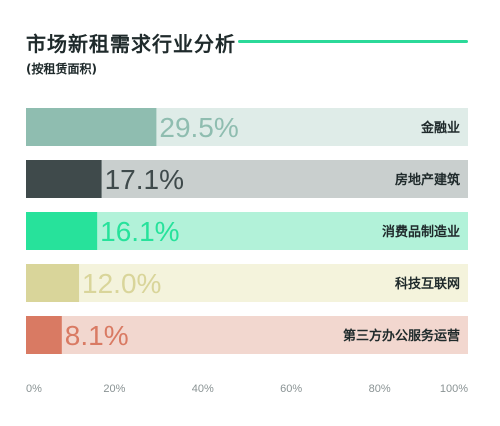 Image resolution: width=500 pixels, height=426 pixels. I want to click on x-tick-label: 20%, so click(114, 389).